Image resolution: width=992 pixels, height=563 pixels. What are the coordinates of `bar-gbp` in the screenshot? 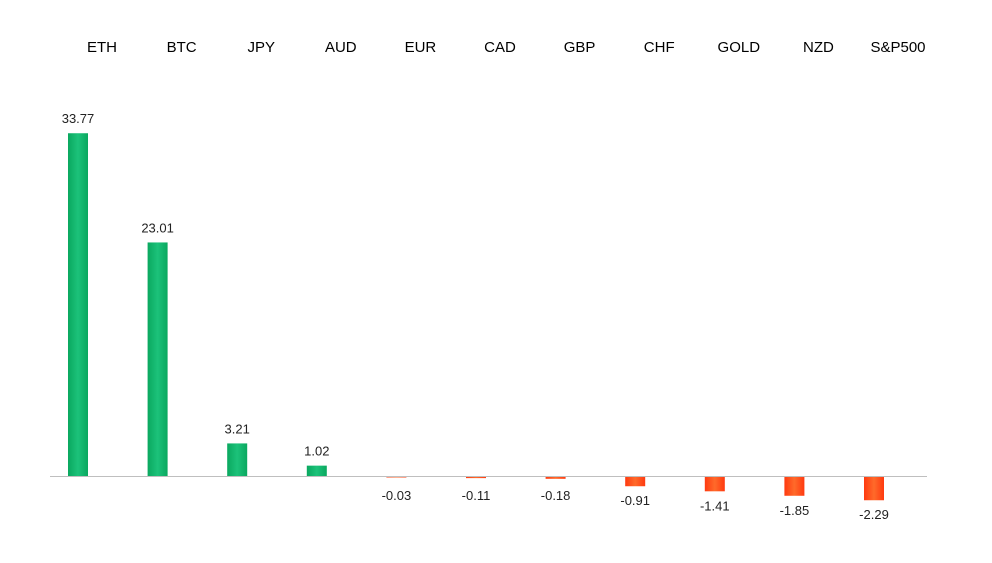 It's located at (555, 478).